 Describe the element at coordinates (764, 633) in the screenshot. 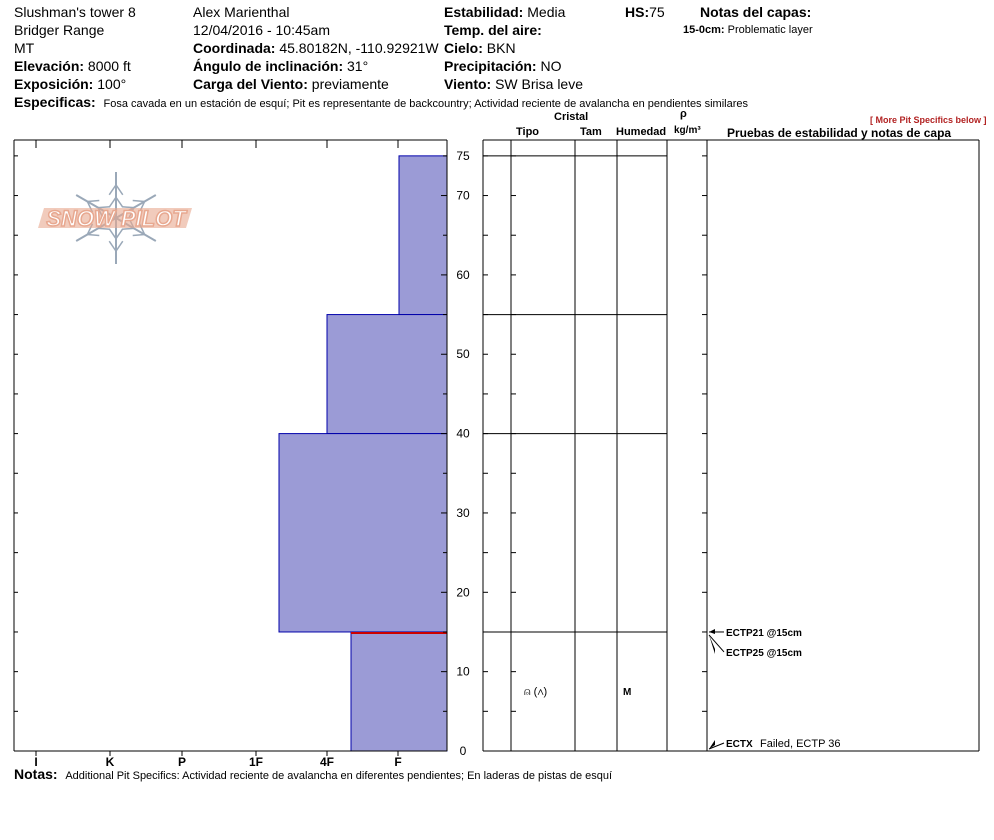

I see `stability-test: ECTP21 @15cm` at that location.